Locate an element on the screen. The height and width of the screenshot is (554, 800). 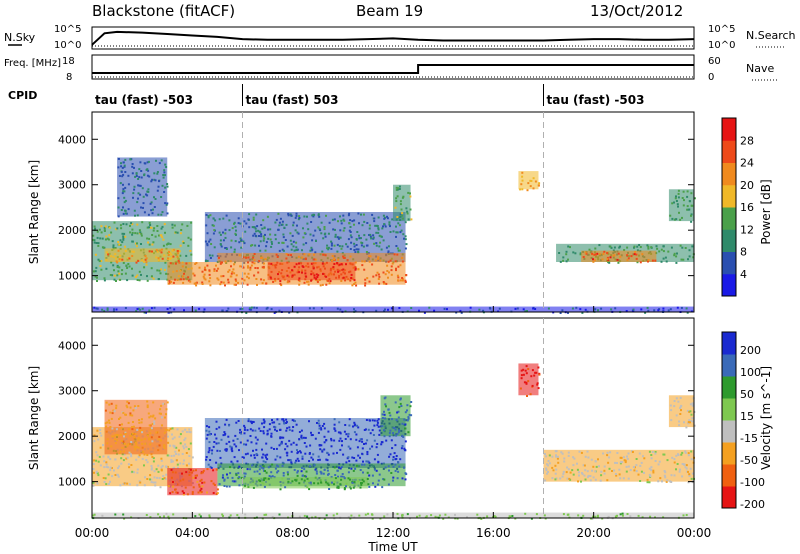
velocity-colorbar-frame is located at coordinates (729, 420).